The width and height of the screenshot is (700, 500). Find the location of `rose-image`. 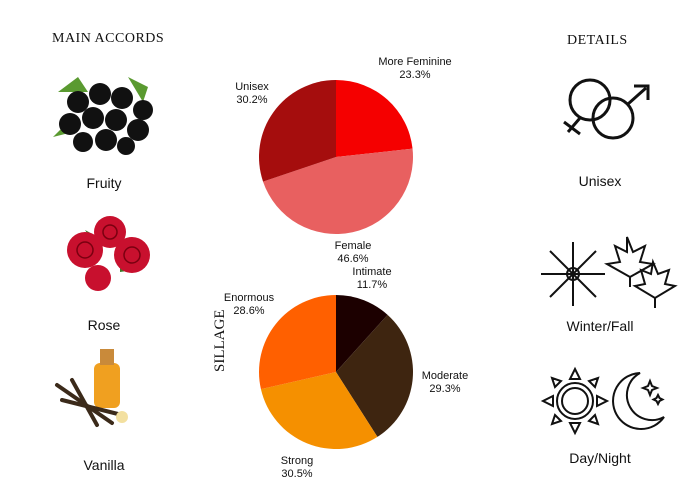

rose-image is located at coordinates (108, 253).